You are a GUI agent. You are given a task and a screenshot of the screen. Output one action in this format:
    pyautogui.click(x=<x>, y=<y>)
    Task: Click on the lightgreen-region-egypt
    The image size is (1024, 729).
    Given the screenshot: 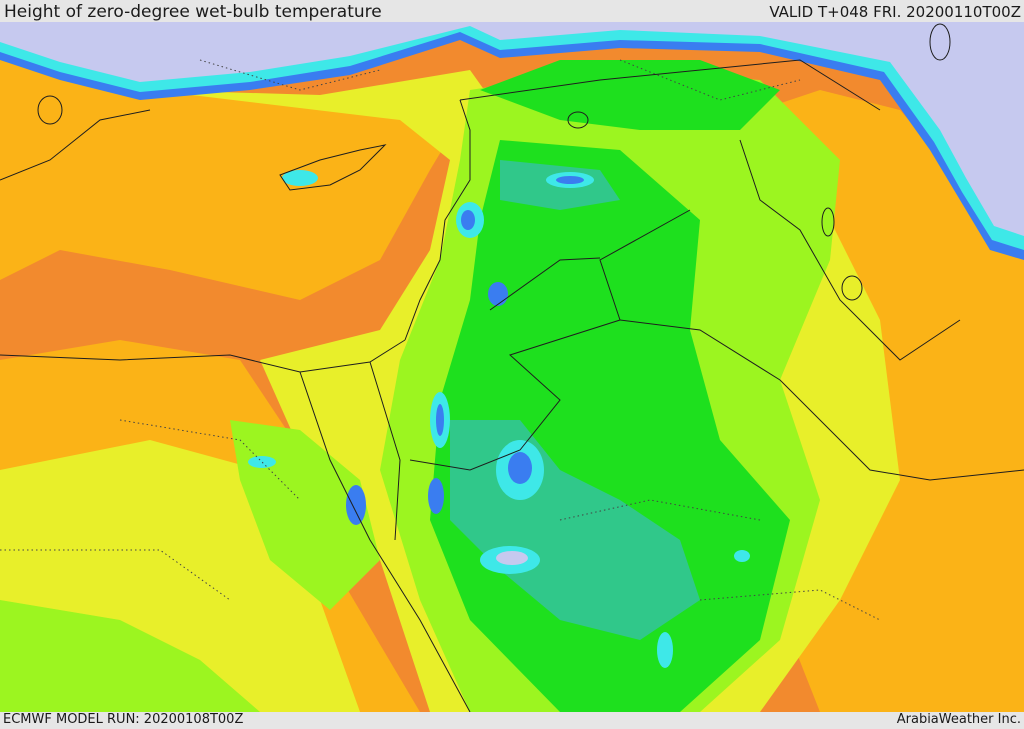 What is the action you would take?
    pyautogui.click(x=130, y=656)
    